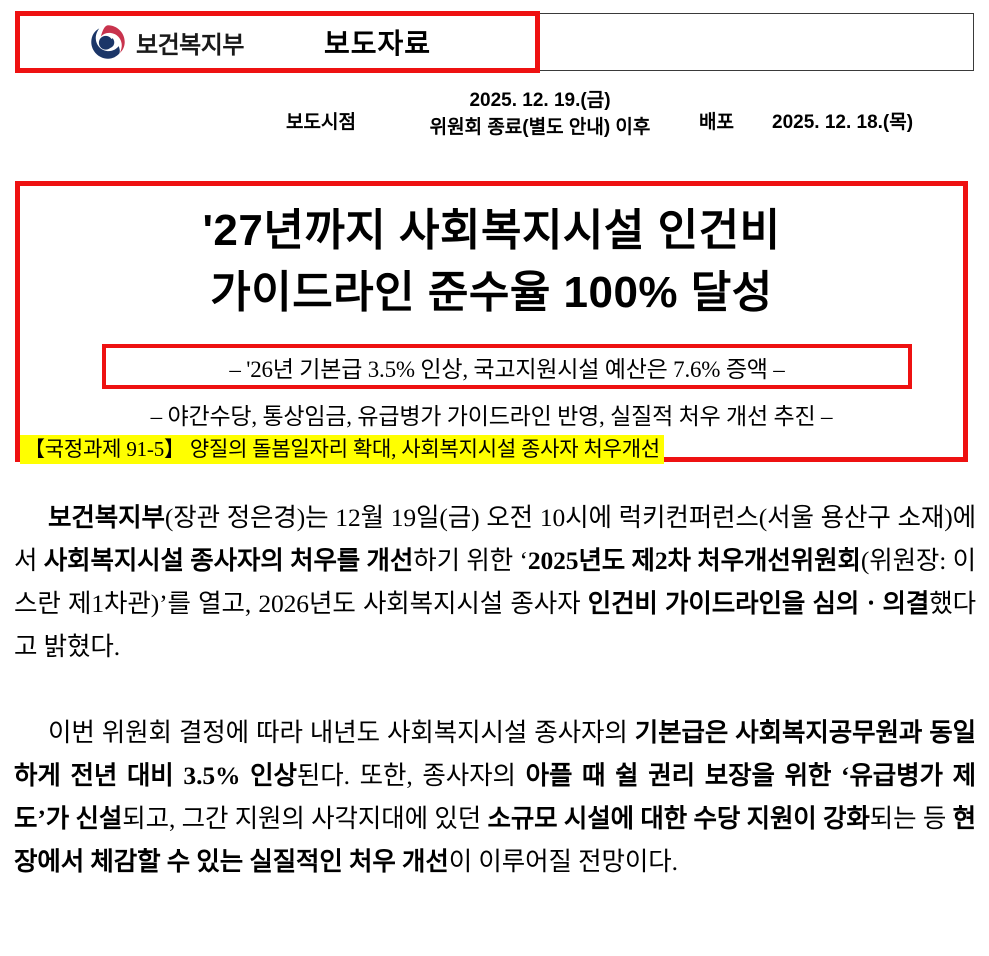  Describe the element at coordinates (305, 818) in the screenshot. I see `p2-seg5: 되고, 그간 지원의 사각지대에 있던` at that location.